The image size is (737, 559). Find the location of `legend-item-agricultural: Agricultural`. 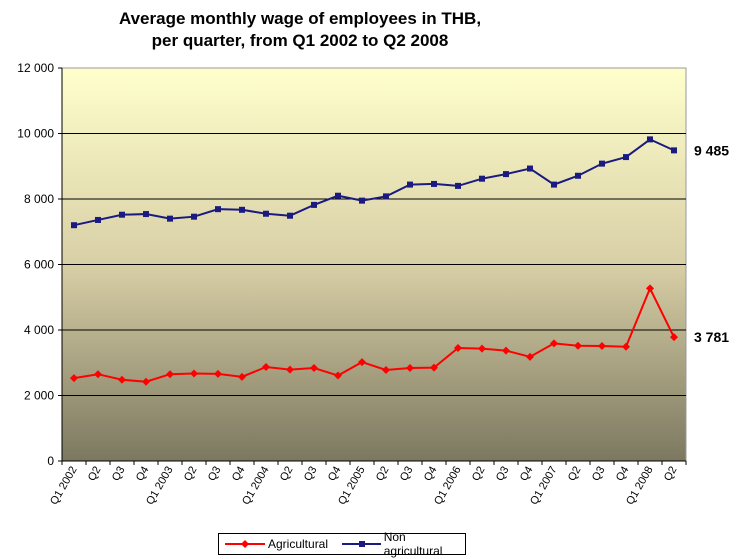

legend-item-agricultural: Agricultural is located at coordinates (276, 544).